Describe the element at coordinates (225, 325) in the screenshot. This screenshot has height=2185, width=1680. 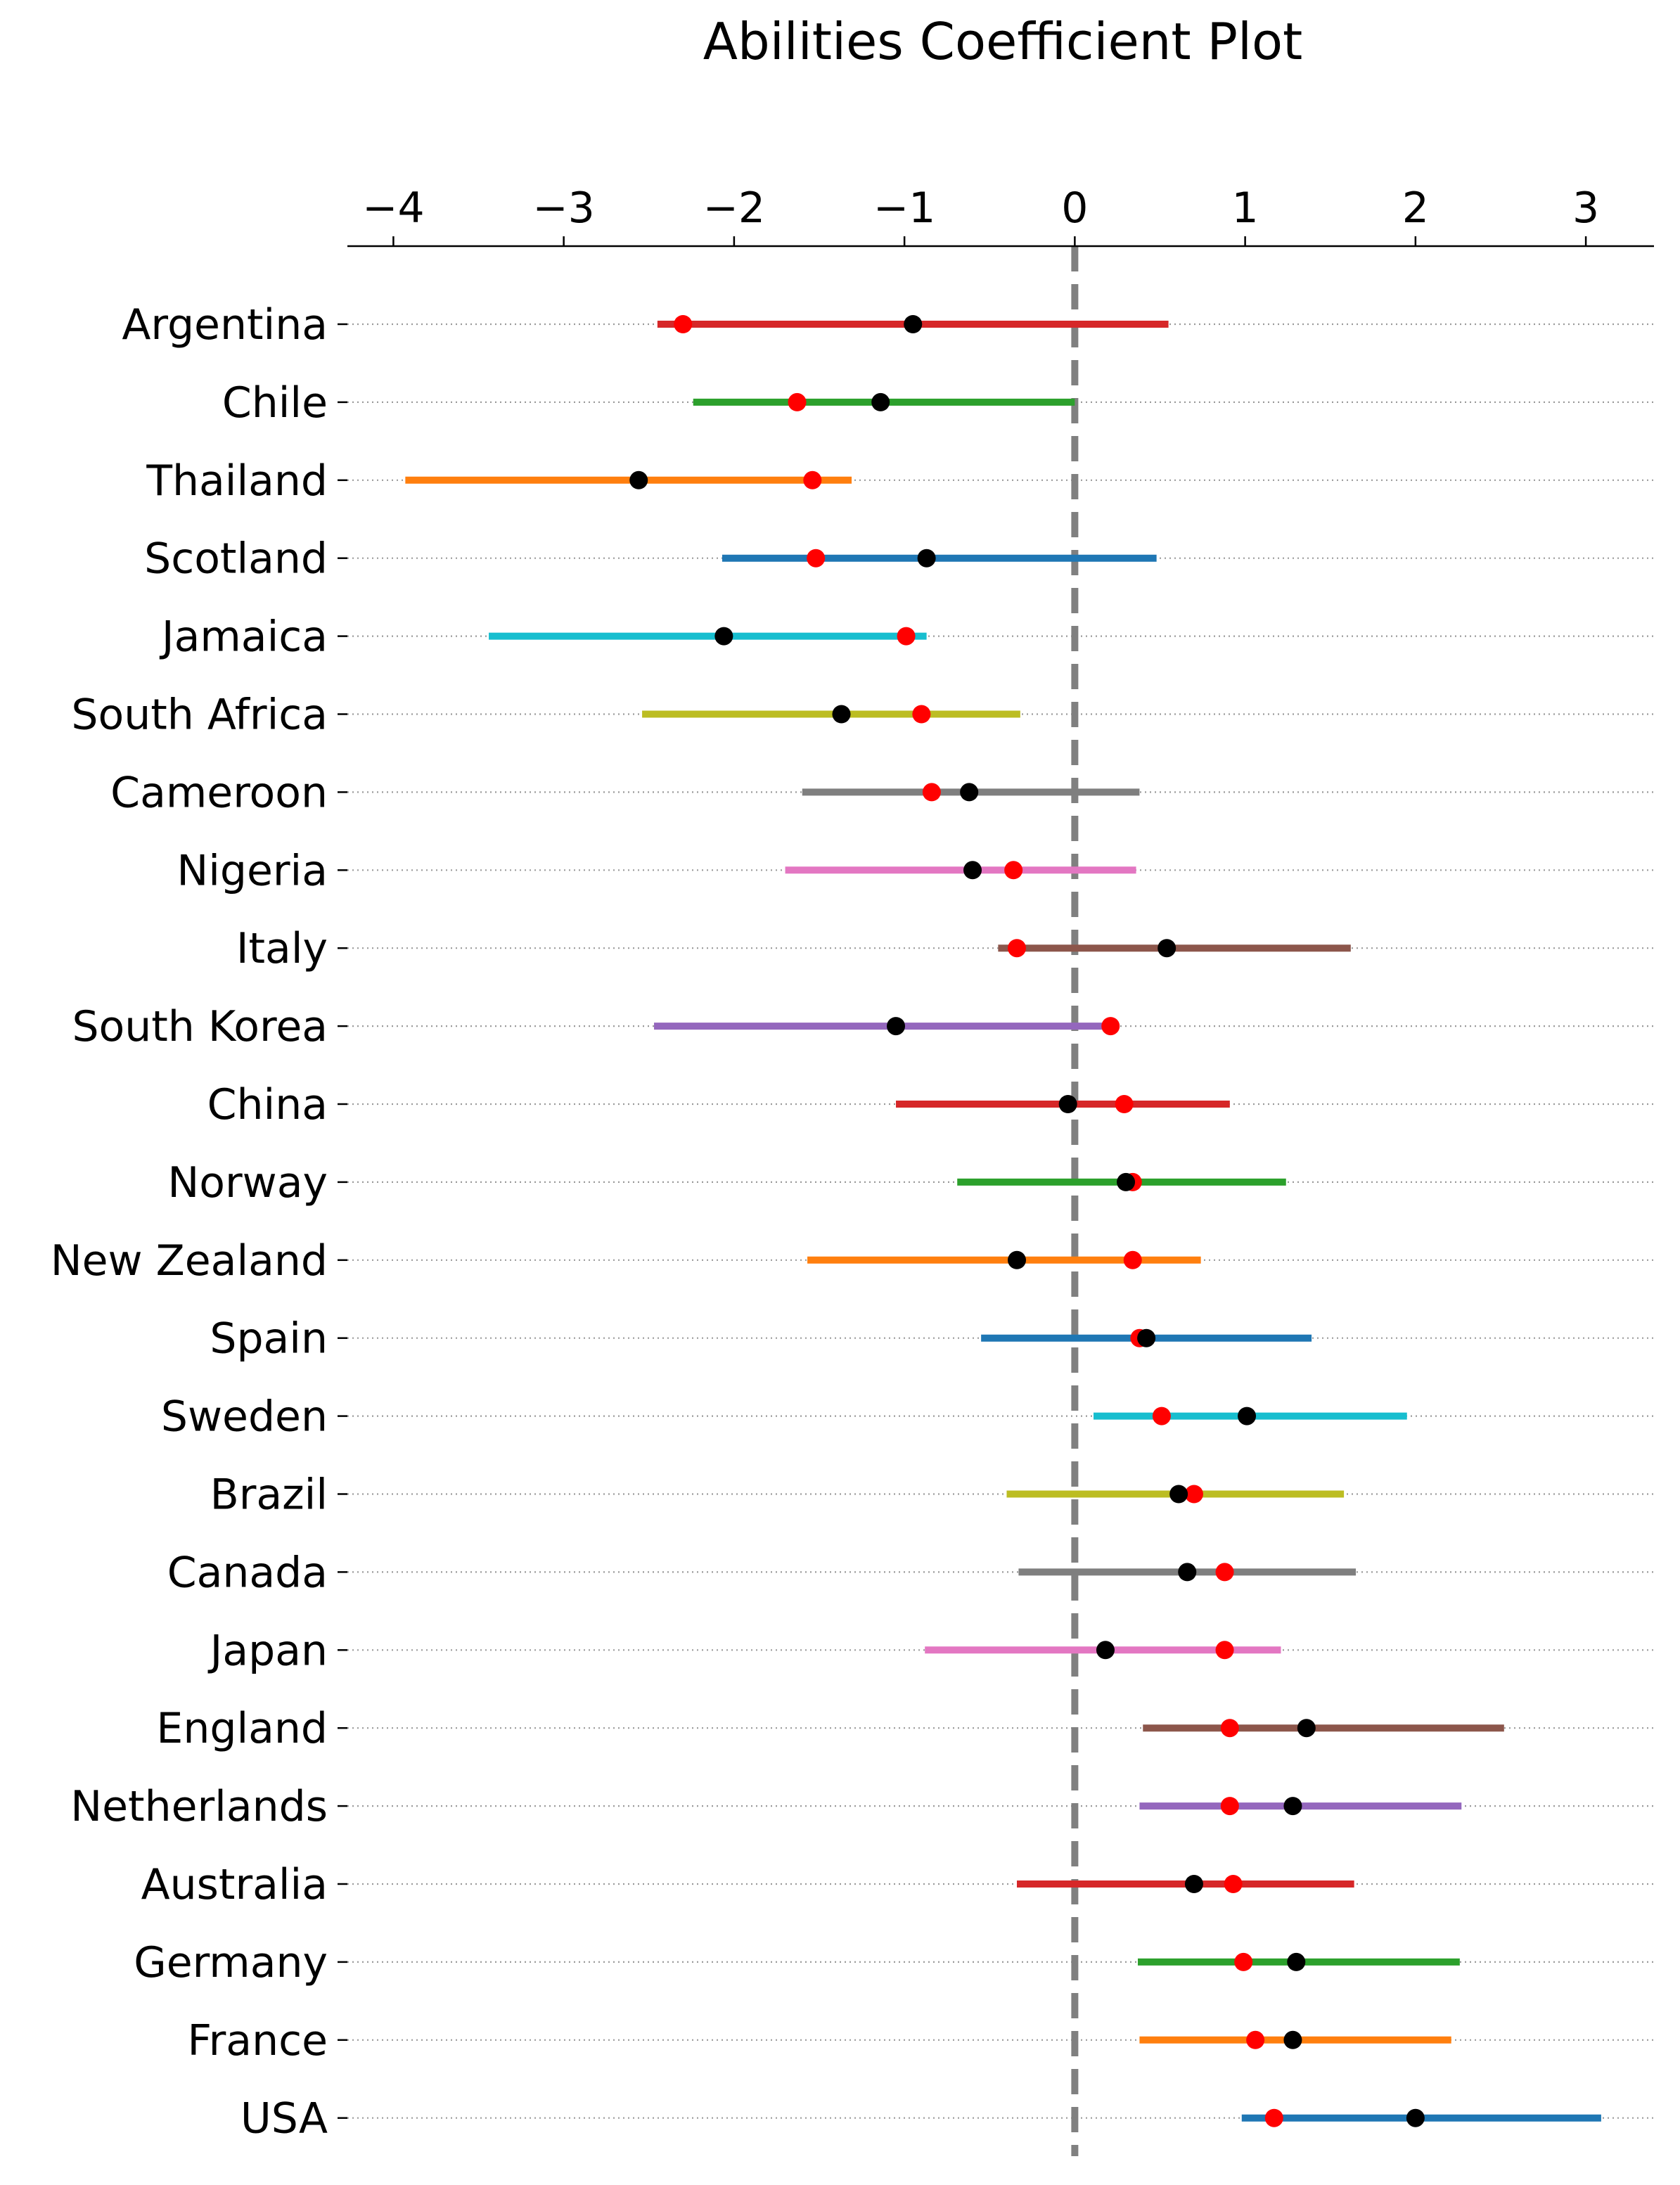
I see `y-tick-label: Argentina` at that location.